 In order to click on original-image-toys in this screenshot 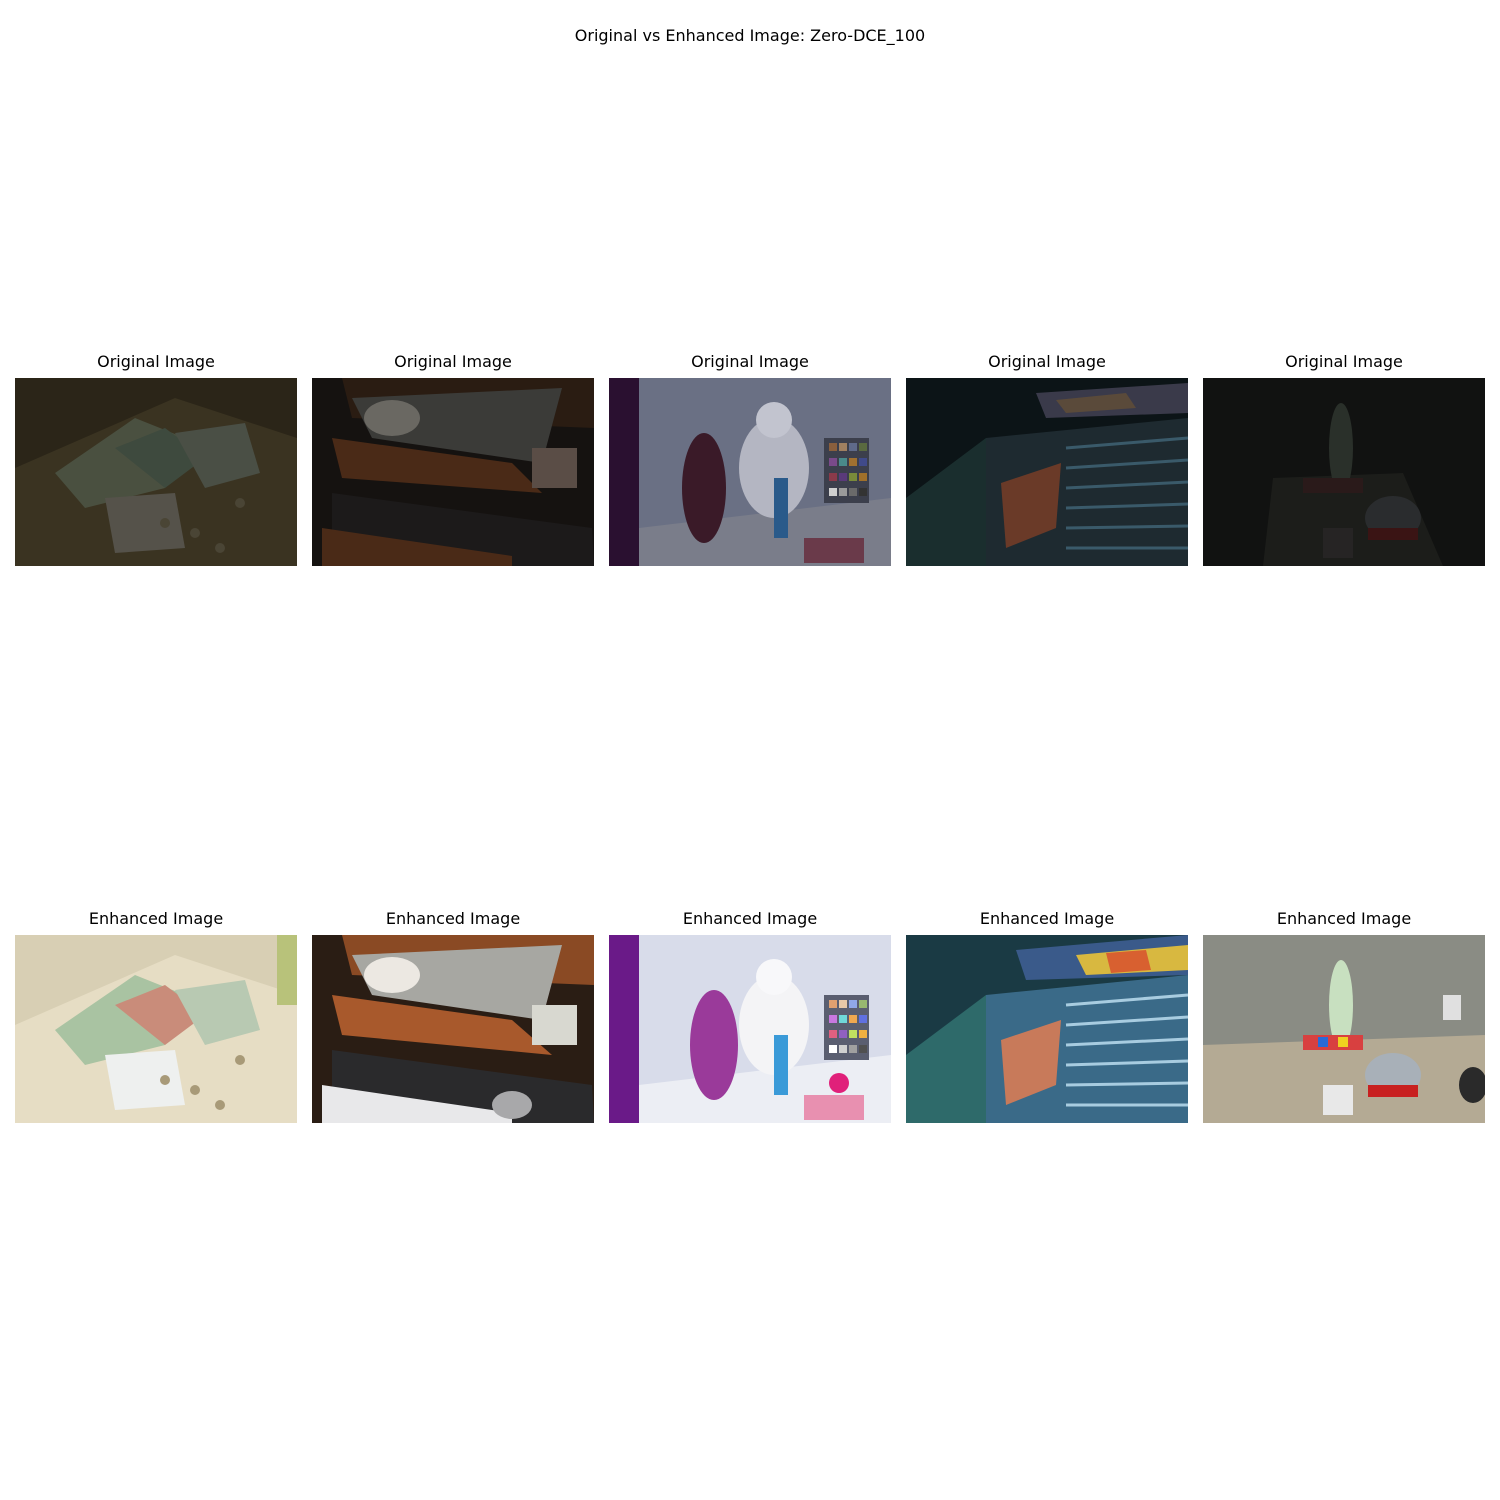, I will do `click(750, 472)`.